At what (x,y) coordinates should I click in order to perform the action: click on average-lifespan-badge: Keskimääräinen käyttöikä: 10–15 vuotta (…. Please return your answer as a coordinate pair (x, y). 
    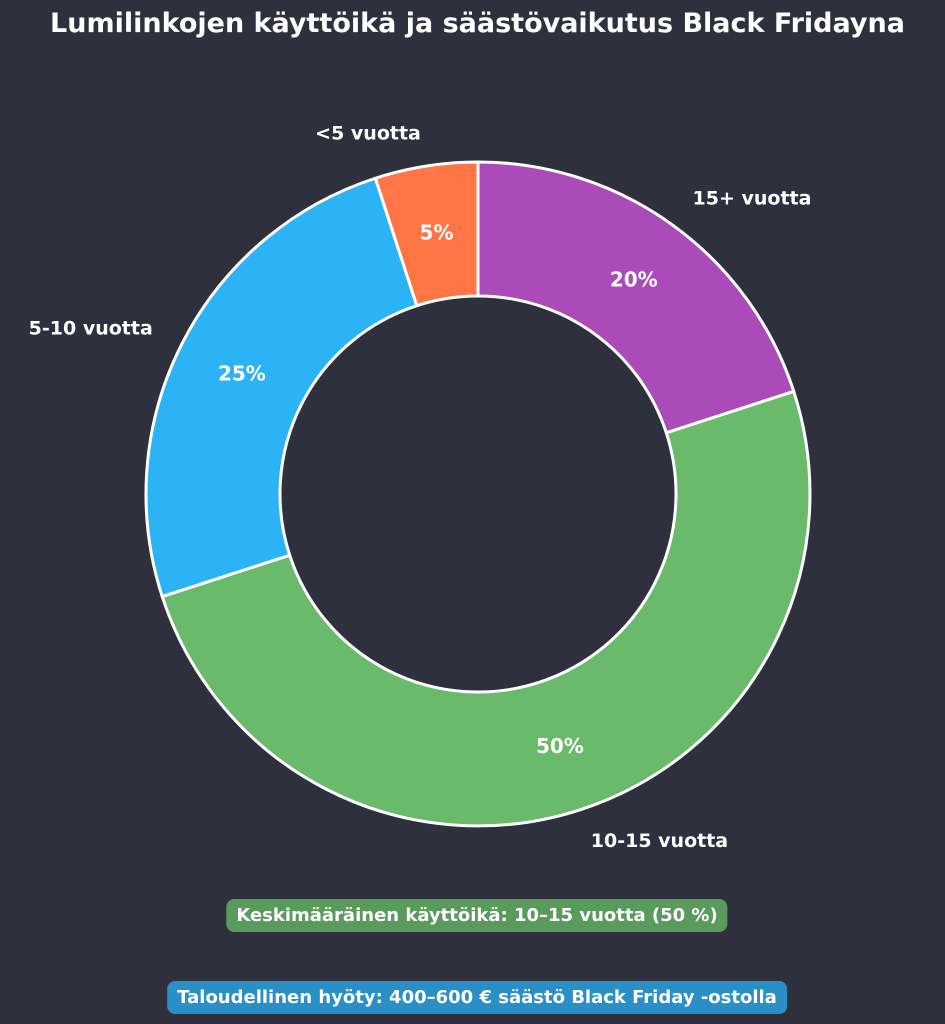
    Looking at the image, I should click on (477, 915).